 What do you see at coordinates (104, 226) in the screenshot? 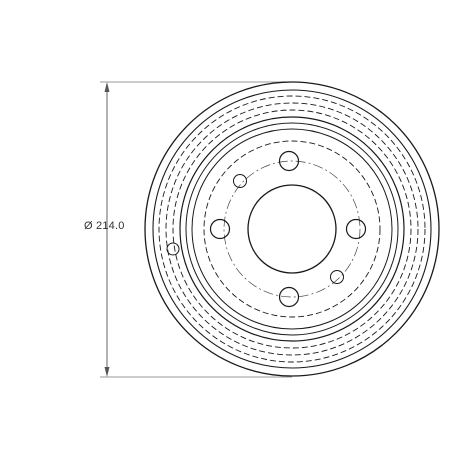
I see `diameter-dimension-label: Ø 214.0` at bounding box center [104, 226].